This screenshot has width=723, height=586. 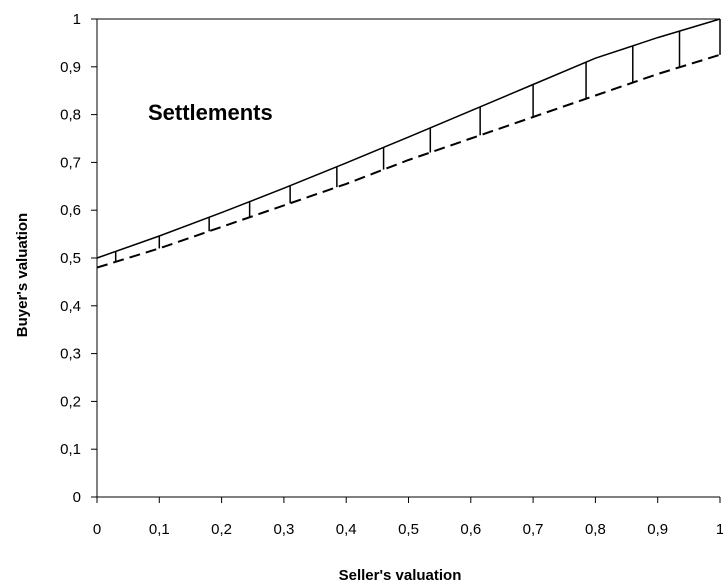 I want to click on x-tick-label: 0, so click(x=97, y=529).